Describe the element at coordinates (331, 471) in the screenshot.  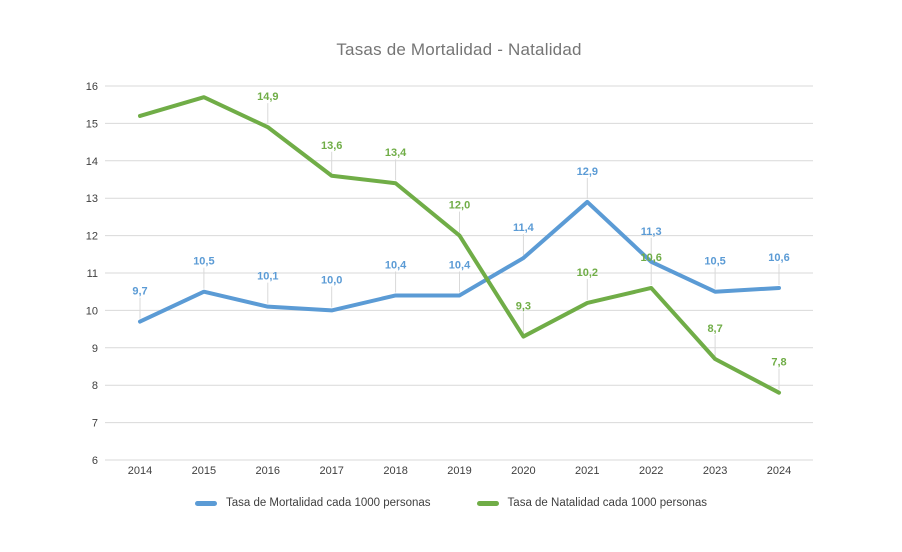
I see `x-tick-label: 2017` at that location.